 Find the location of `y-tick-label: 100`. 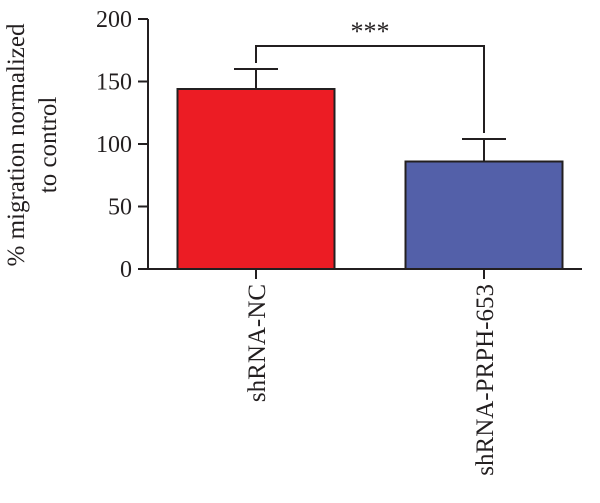

y-tick-label: 100 is located at coordinates (114, 145).